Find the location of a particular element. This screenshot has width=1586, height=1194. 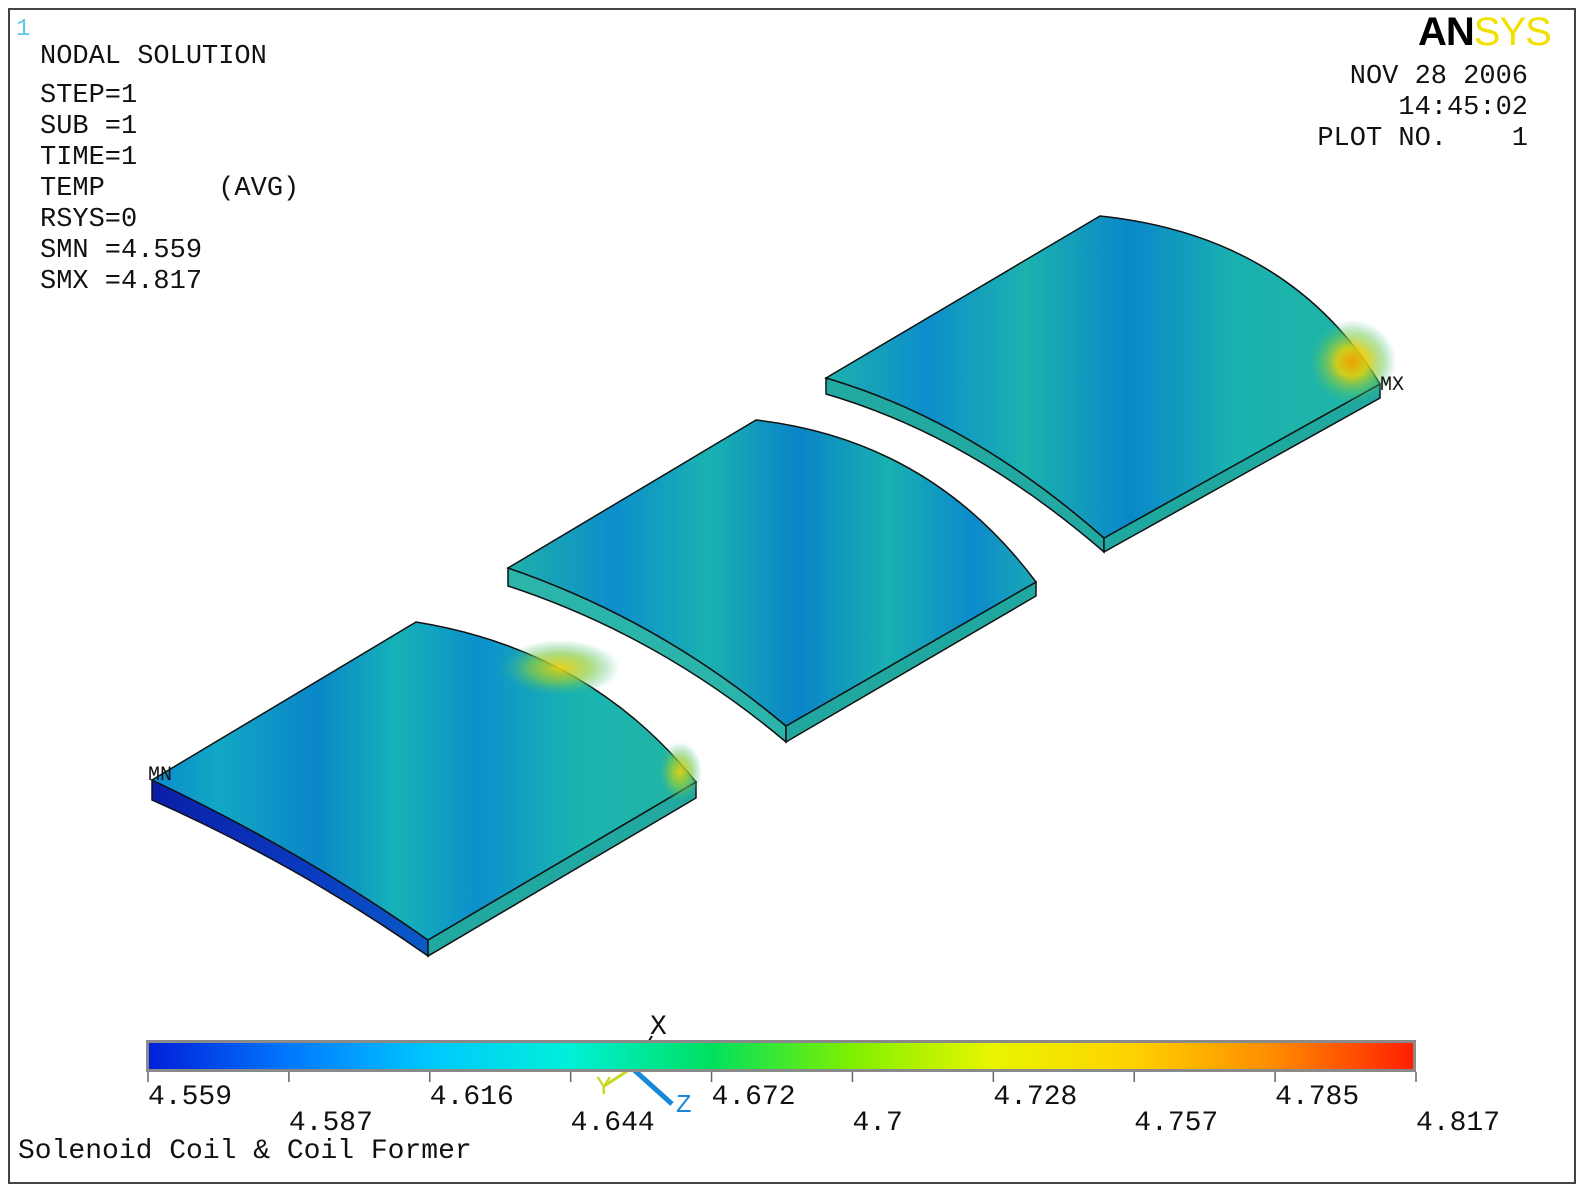

plot-title: Solenoid Coil & Coil Former is located at coordinates (245, 1151).